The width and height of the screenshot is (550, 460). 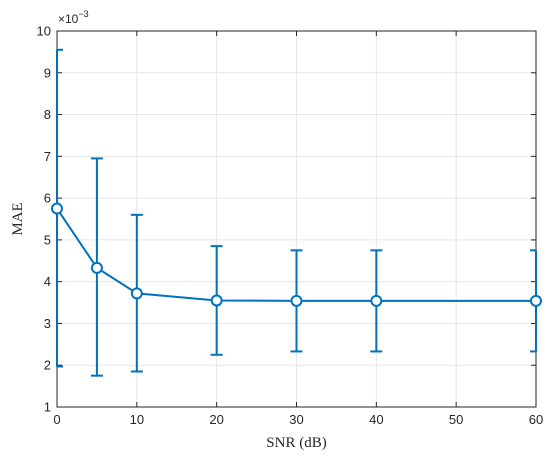 I want to click on y-tick-label: 2, so click(x=47, y=365).